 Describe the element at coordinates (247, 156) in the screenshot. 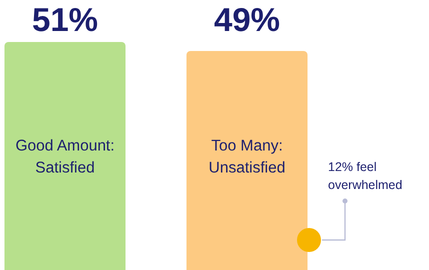

I see `x-tick-label: Too Many: Unsatisfied` at that location.